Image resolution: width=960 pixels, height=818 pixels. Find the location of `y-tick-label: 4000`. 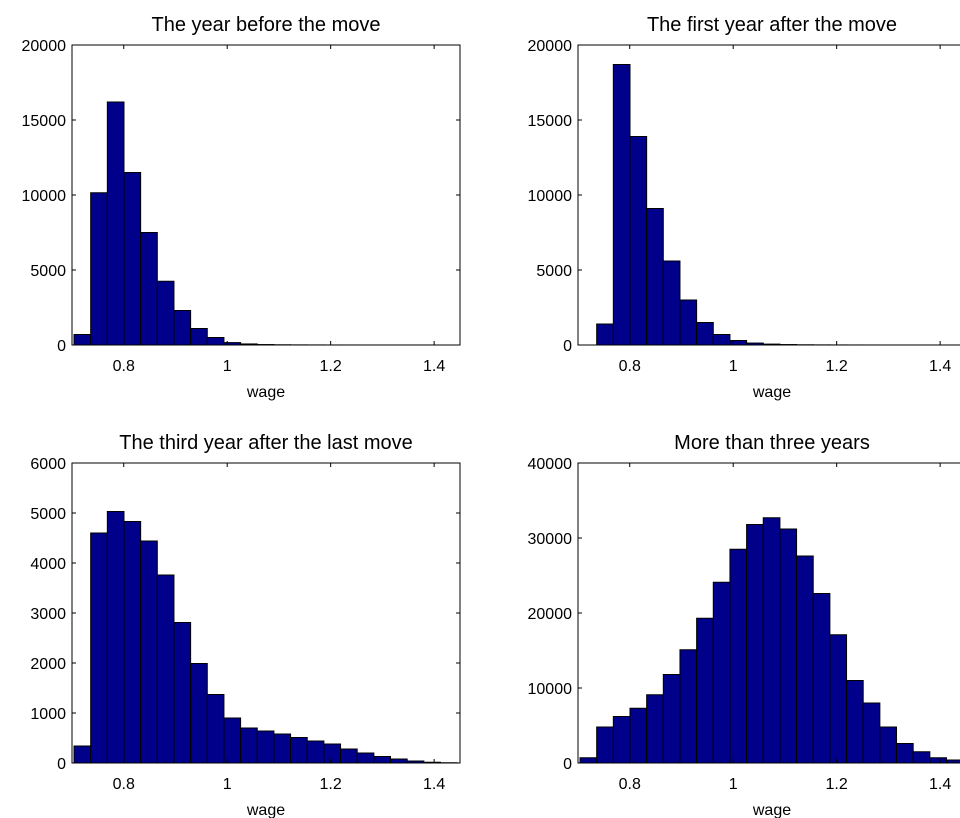

y-tick-label: 4000 is located at coordinates (48, 564).